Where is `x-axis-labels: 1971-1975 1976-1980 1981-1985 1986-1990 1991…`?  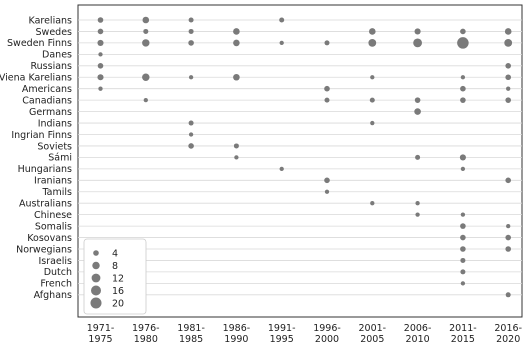
x-axis-labels: 1971-1975 1976-1980 1981-1985 1986-1990 1991… is located at coordinates (304, 334).